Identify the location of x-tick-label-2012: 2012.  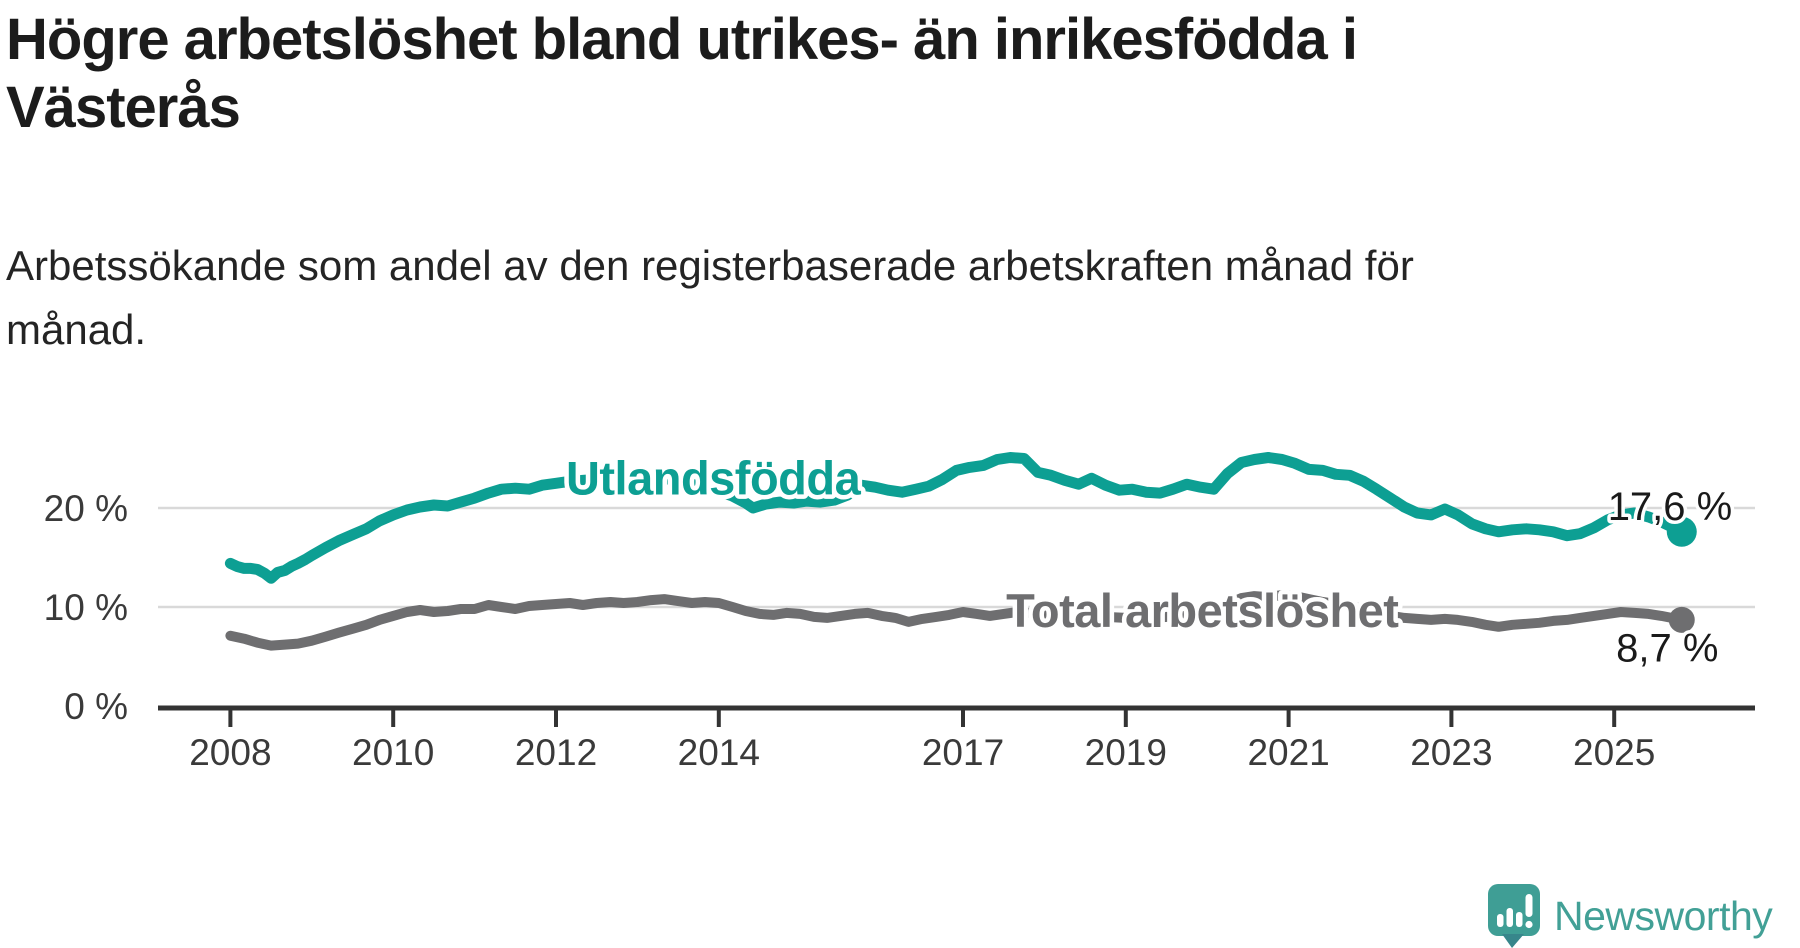
(556, 752).